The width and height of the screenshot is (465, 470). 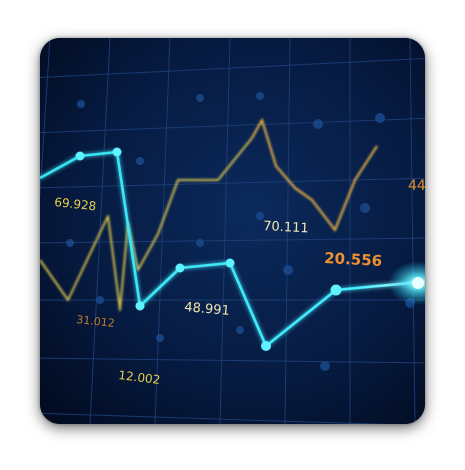 I want to click on value-label: 69.928, so click(x=75, y=204).